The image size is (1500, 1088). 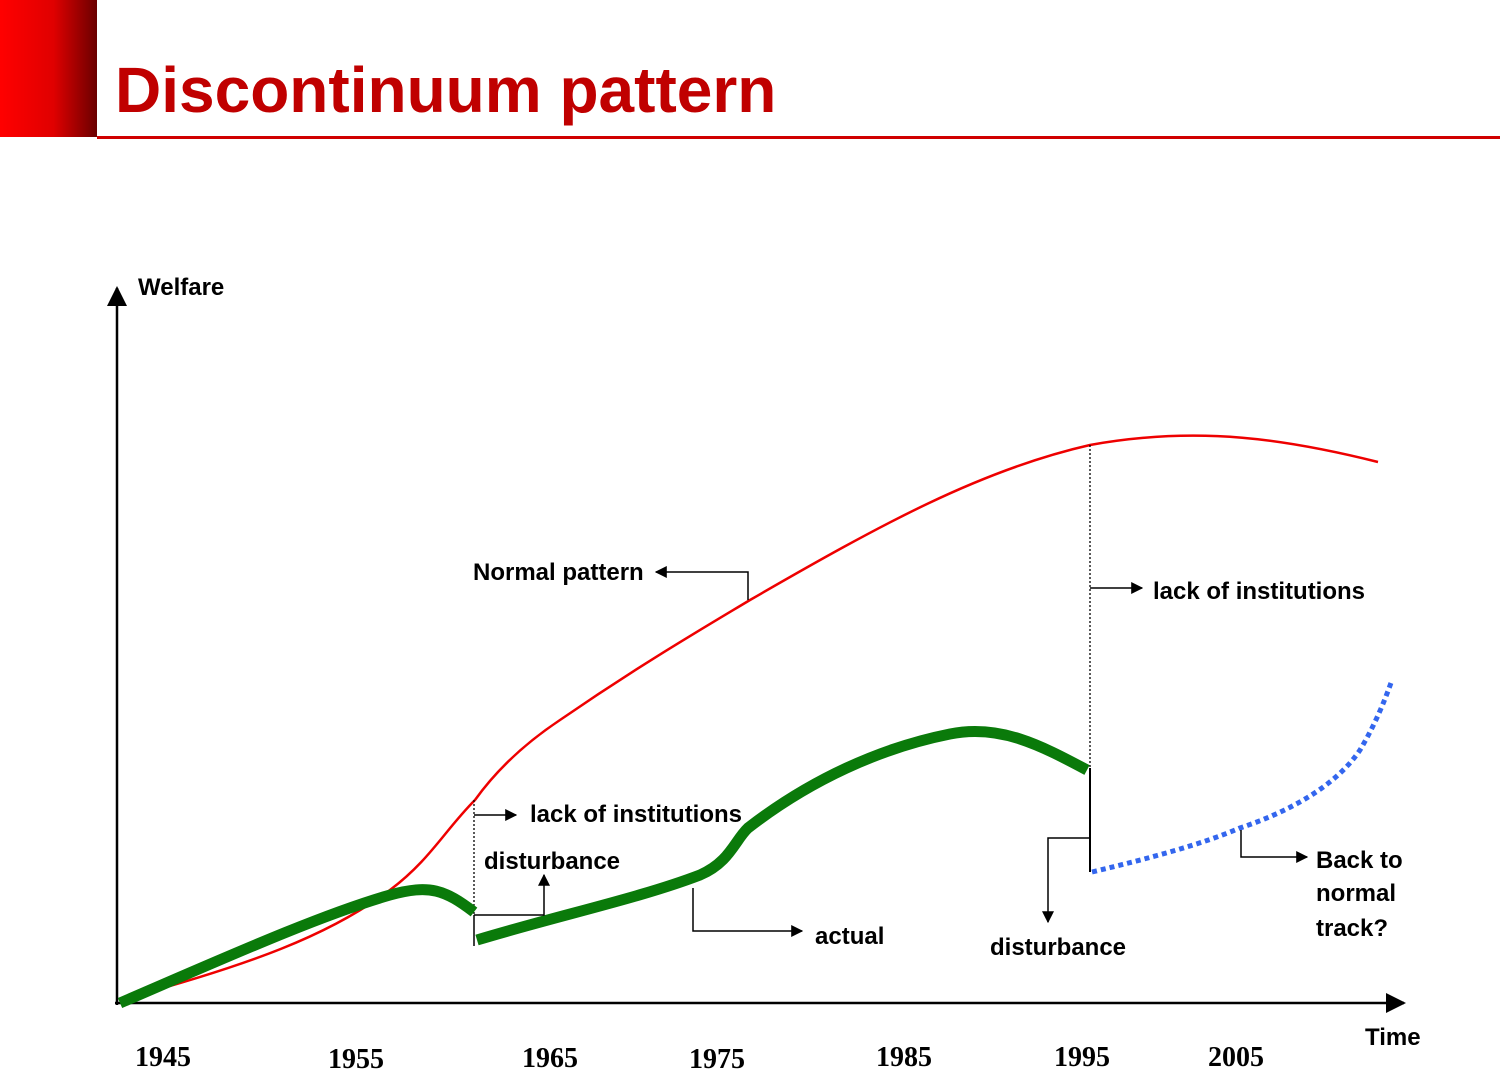 What do you see at coordinates (1082, 1057) in the screenshot?
I see `year-label: 1995` at bounding box center [1082, 1057].